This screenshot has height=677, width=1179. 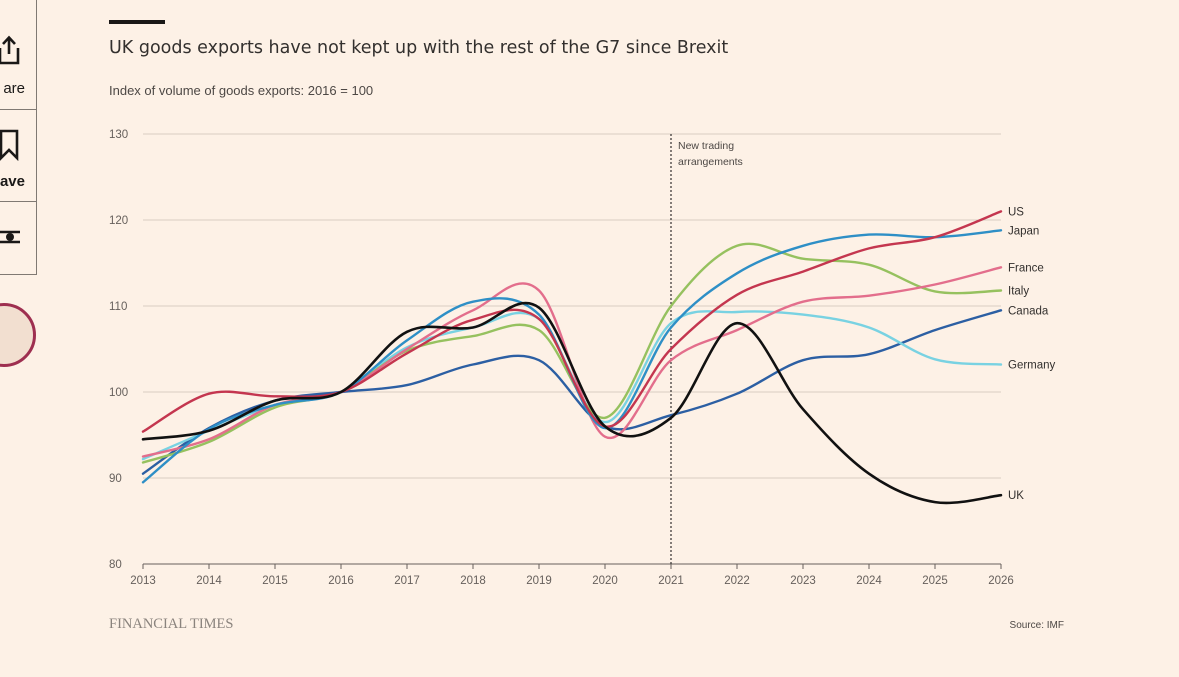 I want to click on x-tick-label: 2015, so click(x=275, y=581).